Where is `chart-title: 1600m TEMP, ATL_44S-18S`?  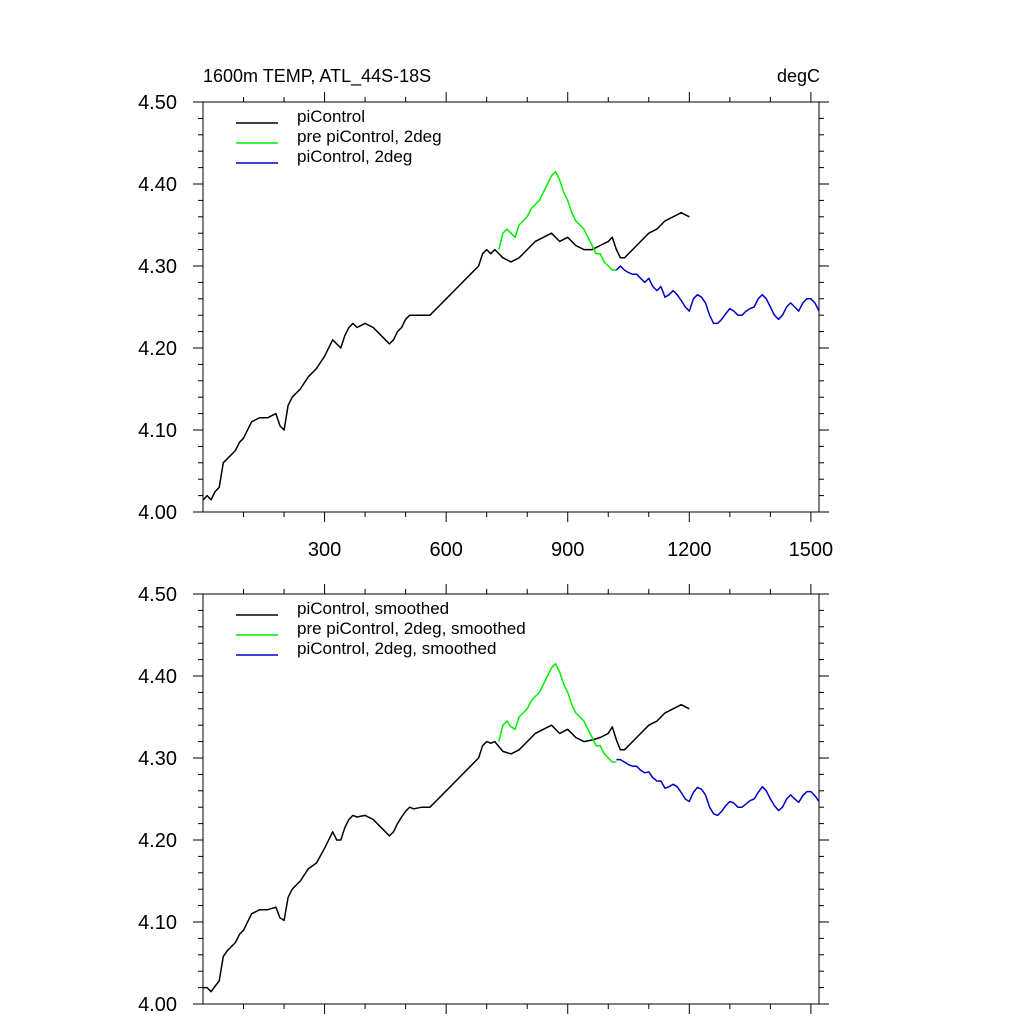 chart-title: 1600m TEMP, ATL_44S-18S is located at coordinates (317, 76).